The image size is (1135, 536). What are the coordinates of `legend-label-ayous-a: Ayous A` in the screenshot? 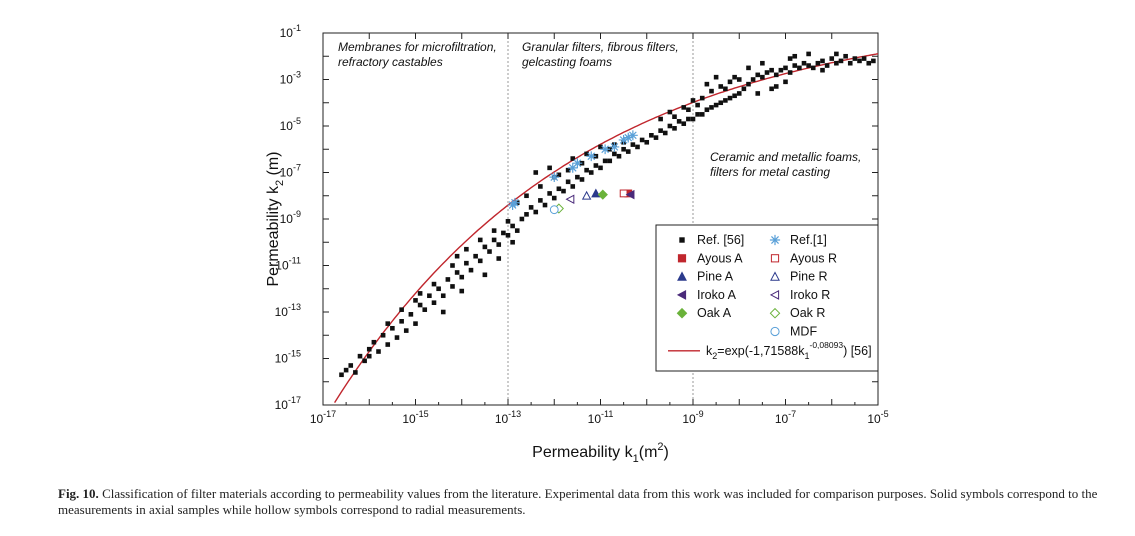 It's located at (720, 258).